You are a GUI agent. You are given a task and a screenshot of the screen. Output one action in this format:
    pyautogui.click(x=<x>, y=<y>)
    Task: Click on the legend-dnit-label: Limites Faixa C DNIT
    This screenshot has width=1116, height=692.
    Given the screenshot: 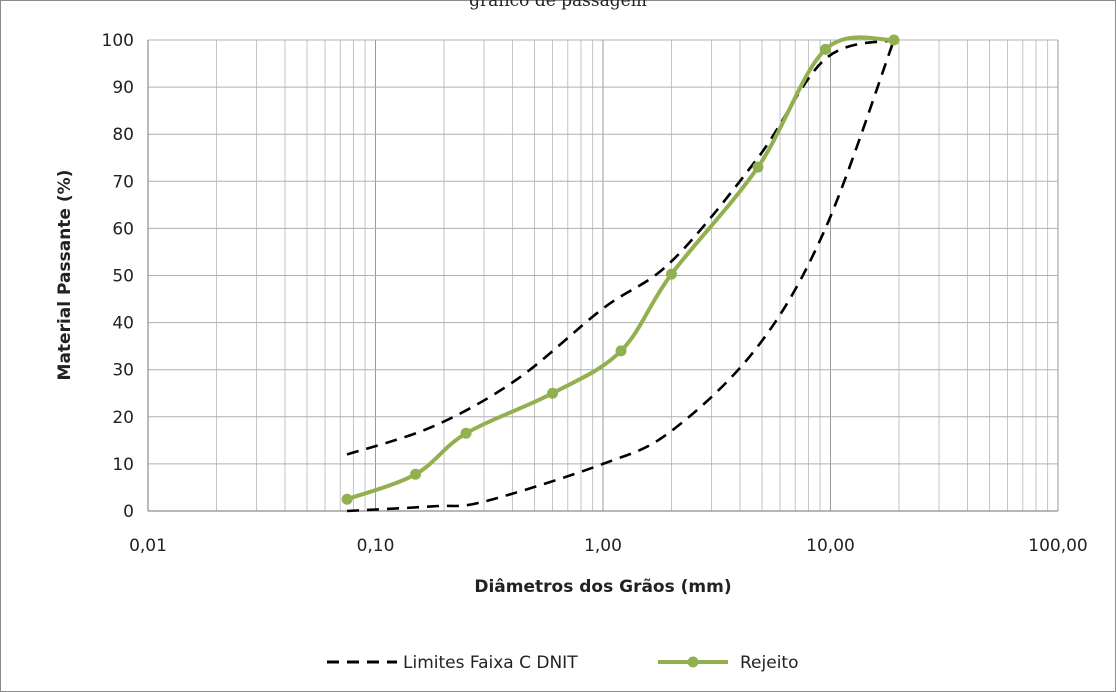 What is the action you would take?
    pyautogui.click(x=490, y=663)
    